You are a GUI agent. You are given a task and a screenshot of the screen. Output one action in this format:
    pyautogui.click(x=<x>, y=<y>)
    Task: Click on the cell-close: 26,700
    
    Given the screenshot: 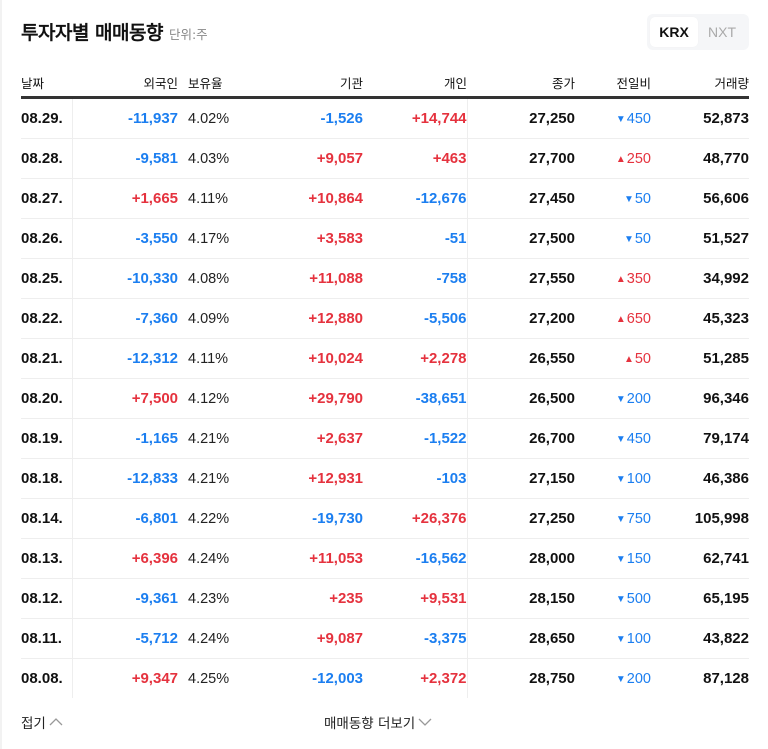 What is the action you would take?
    pyautogui.click(x=521, y=438)
    